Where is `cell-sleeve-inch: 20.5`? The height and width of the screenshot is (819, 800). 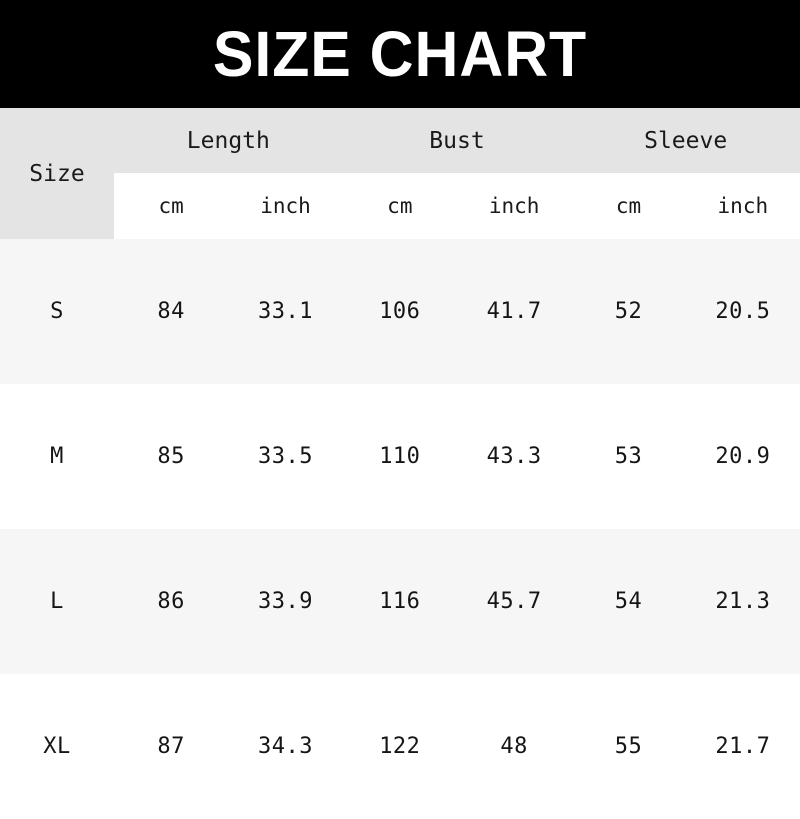
cell-sleeve-inch: 20.5 is located at coordinates (742, 311).